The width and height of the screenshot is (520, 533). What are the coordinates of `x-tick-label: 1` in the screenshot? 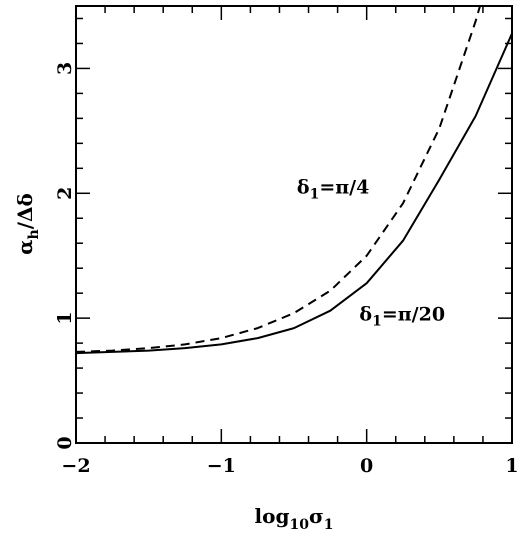 It's located at (511, 466).